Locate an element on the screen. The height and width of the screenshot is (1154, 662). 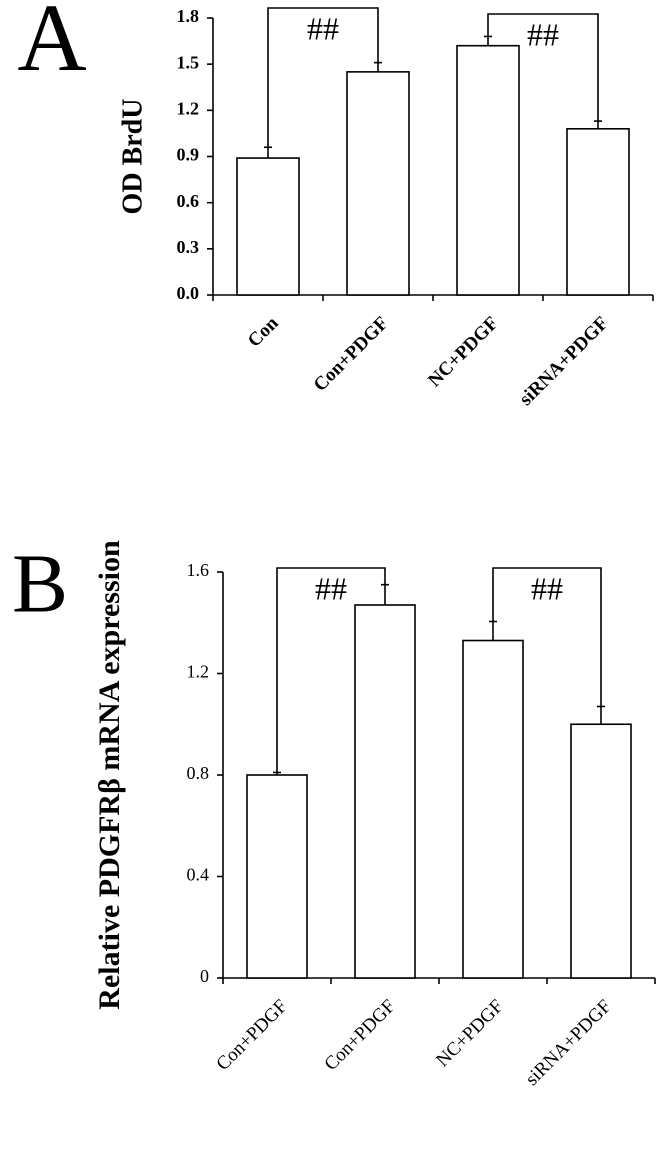
y-tick-label: 0.6 is located at coordinates (188, 201).